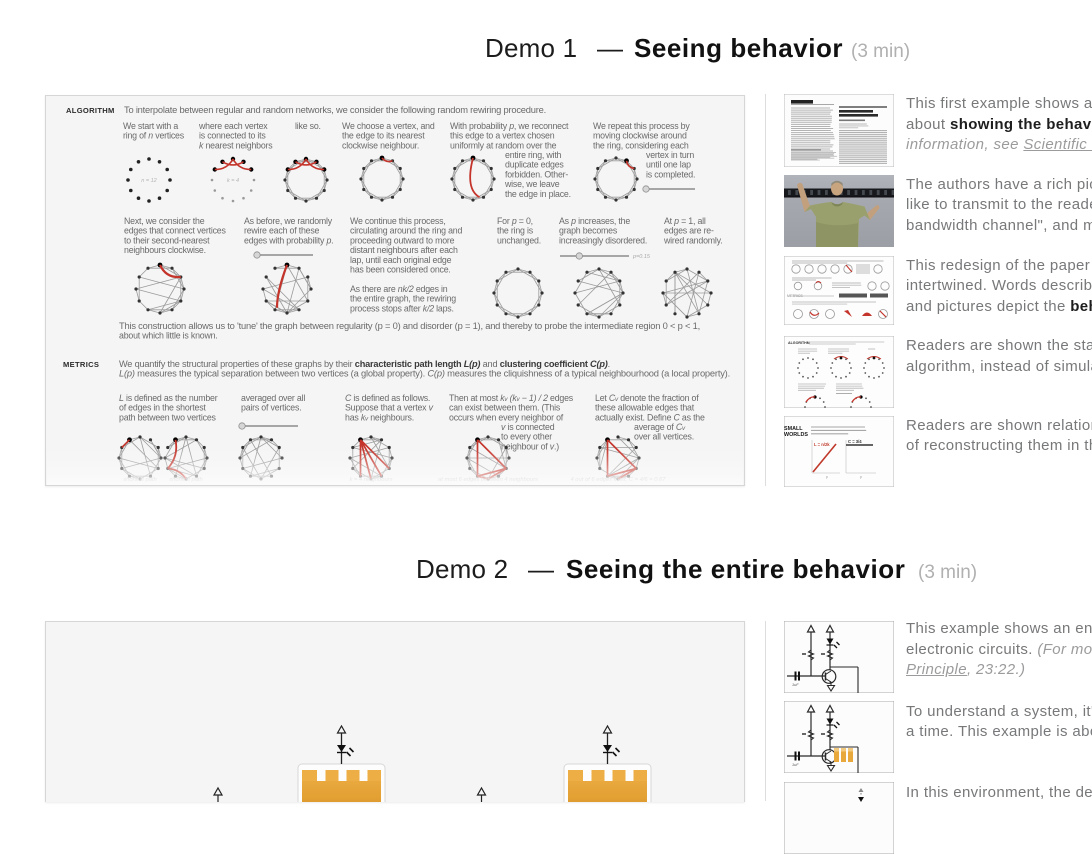 Image resolution: width=1092 pixels, height=854 pixels. What do you see at coordinates (519, 240) in the screenshot?
I see `svg-text: unchanged.` at bounding box center [519, 240].